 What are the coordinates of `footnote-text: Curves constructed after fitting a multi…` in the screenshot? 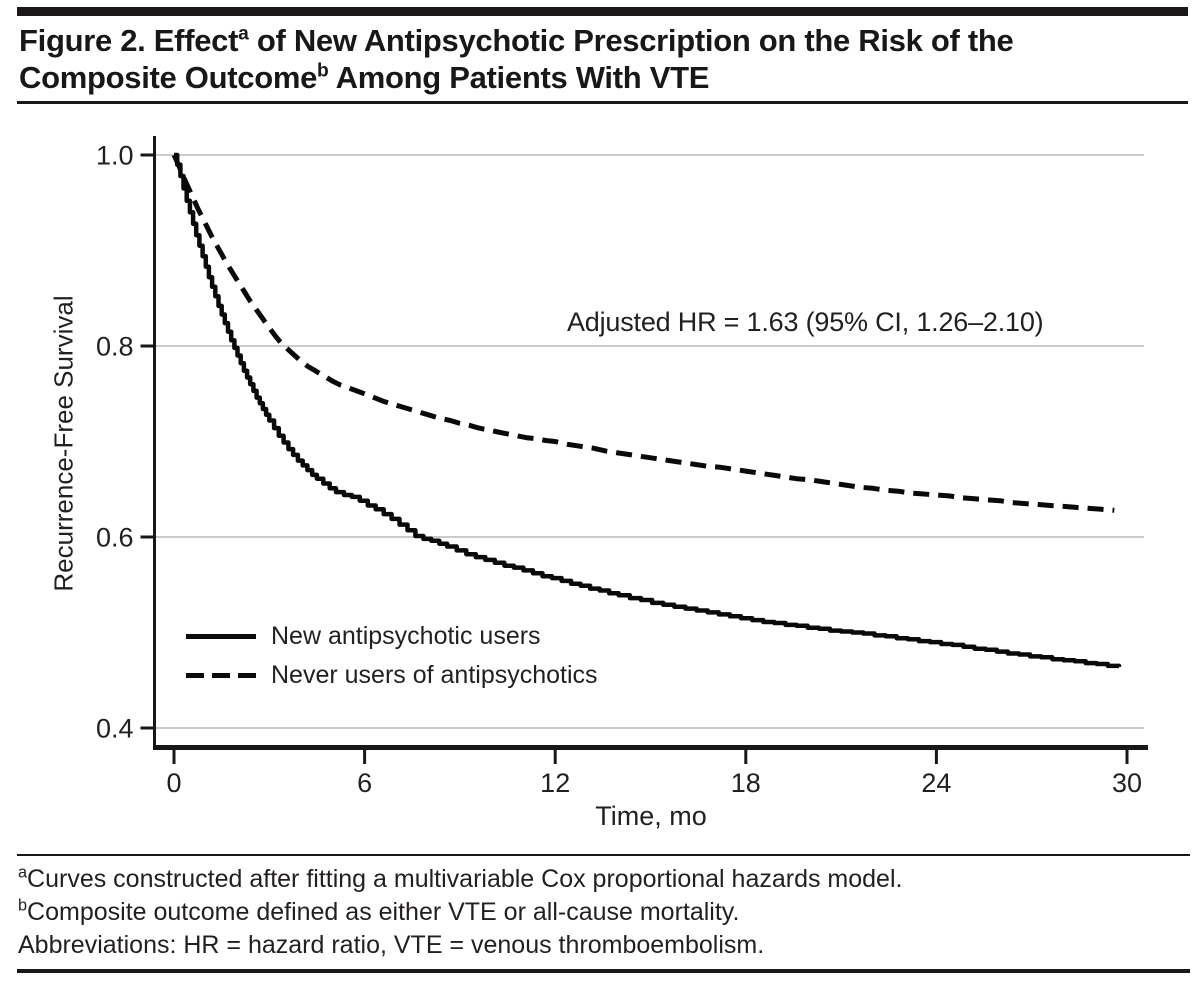 It's located at (465, 879).